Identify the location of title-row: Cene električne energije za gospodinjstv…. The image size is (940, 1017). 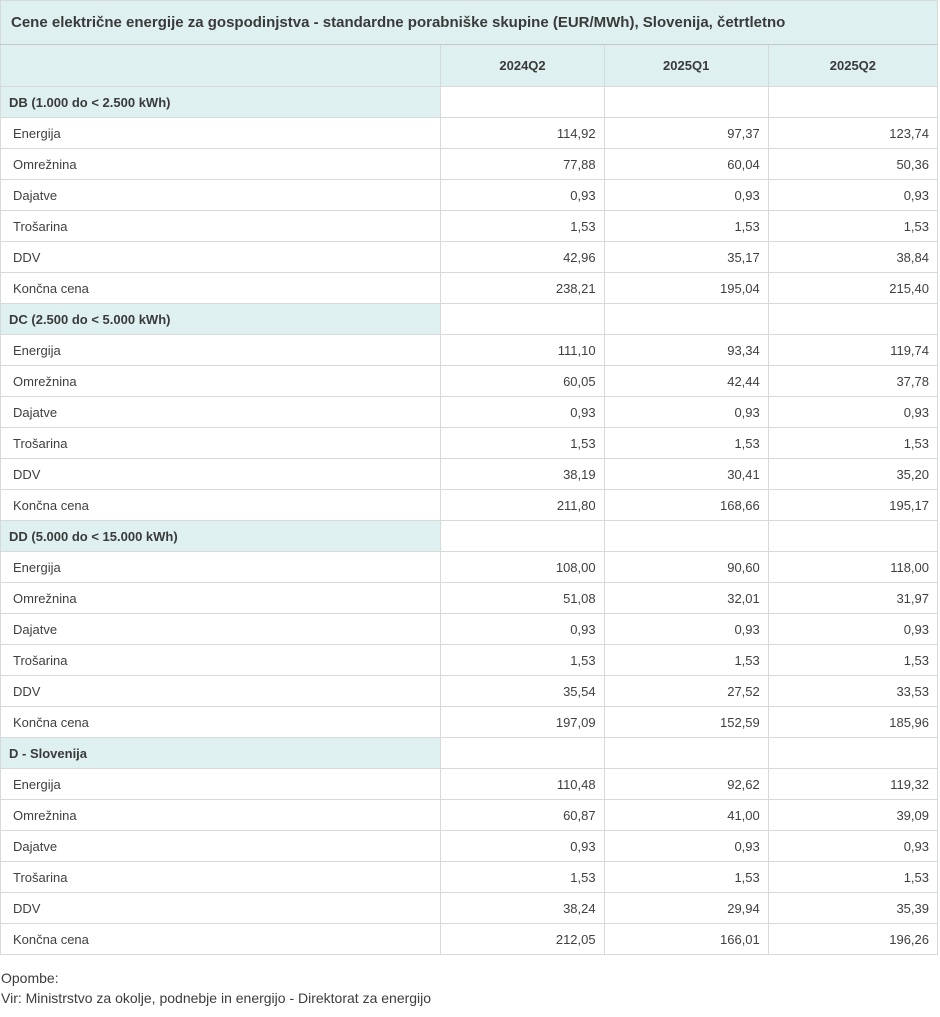
(469, 22).